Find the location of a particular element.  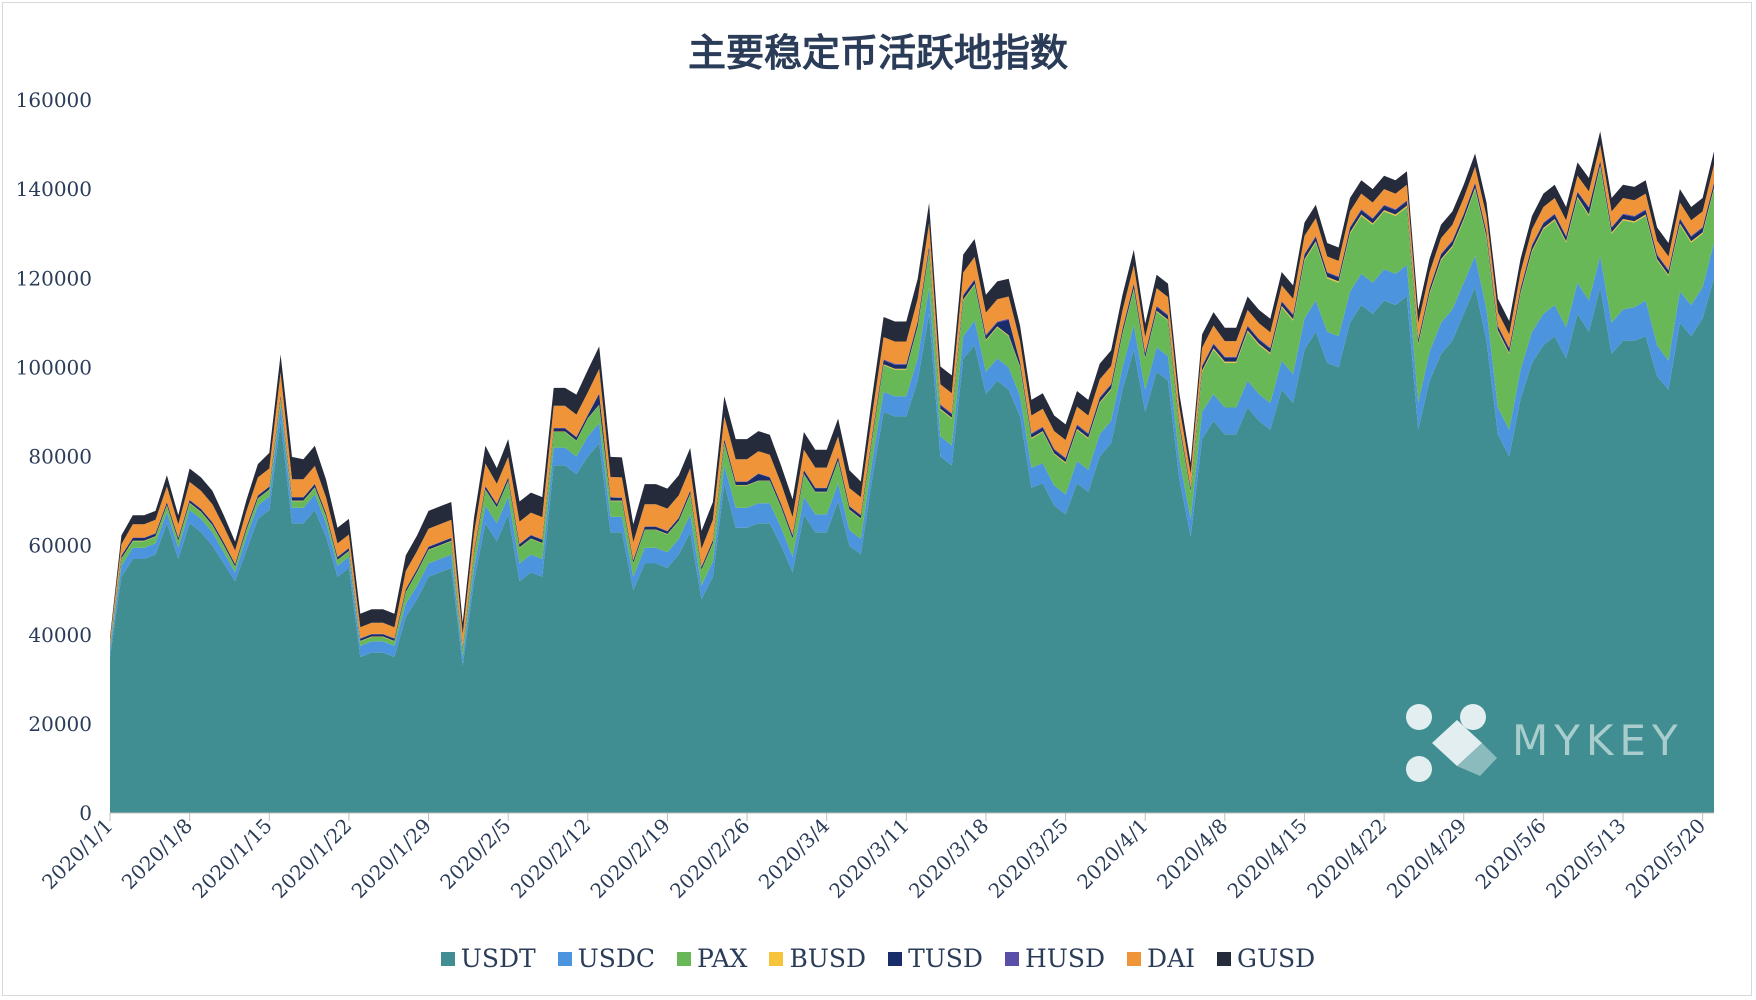

legend-label: USDC is located at coordinates (616, 958).